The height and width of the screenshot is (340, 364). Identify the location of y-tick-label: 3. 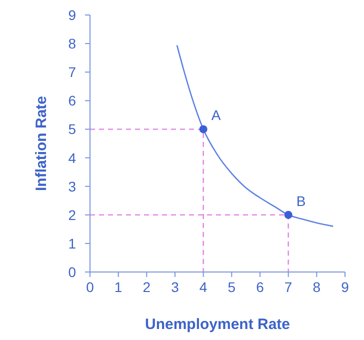
(72, 186).